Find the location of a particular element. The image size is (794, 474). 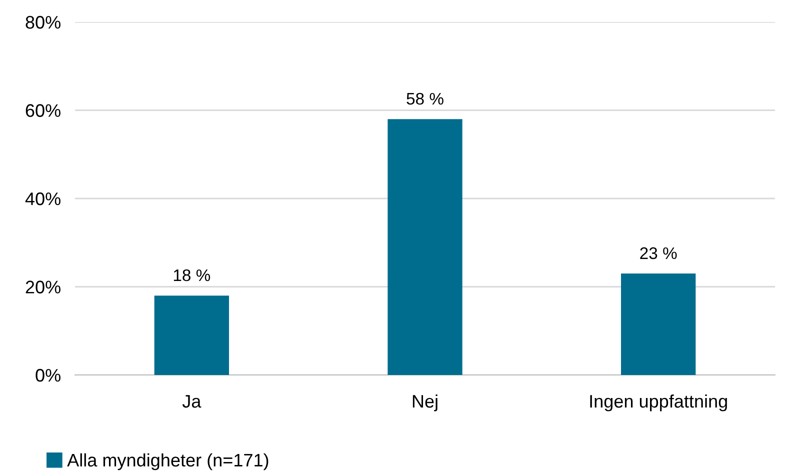

y-tick-label: 60% is located at coordinates (43, 110).